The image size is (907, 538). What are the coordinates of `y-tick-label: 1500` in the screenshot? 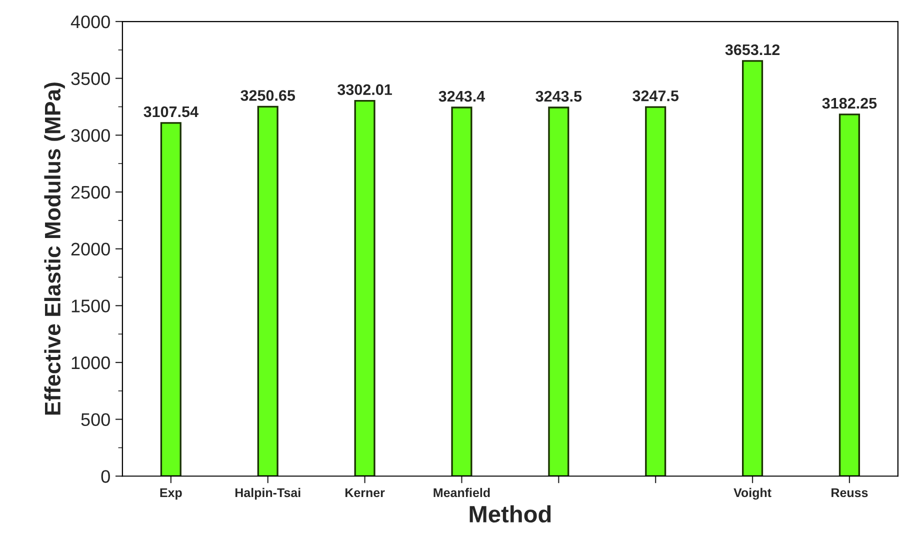 It's located at (91, 306).